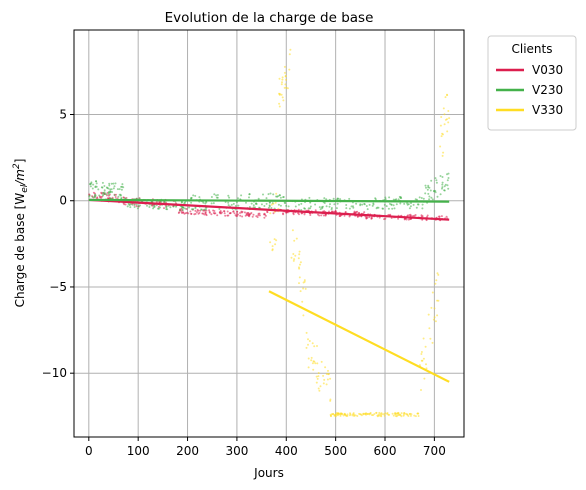 The width and height of the screenshot is (586, 490). What do you see at coordinates (268, 473) in the screenshot?
I see `x-axis-label: Jours` at bounding box center [268, 473].